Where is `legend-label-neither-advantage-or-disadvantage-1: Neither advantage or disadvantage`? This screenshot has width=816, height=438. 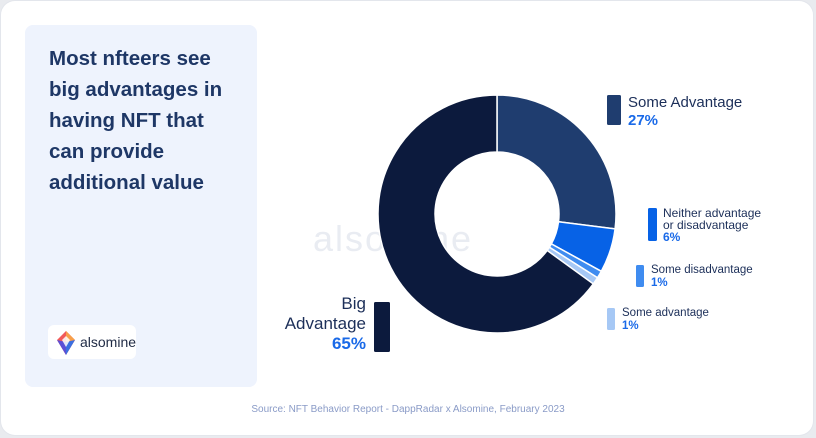 legend-label-neither-advantage-or-disadvantage-1: Neither advantage or disadvantage is located at coordinates (712, 219).